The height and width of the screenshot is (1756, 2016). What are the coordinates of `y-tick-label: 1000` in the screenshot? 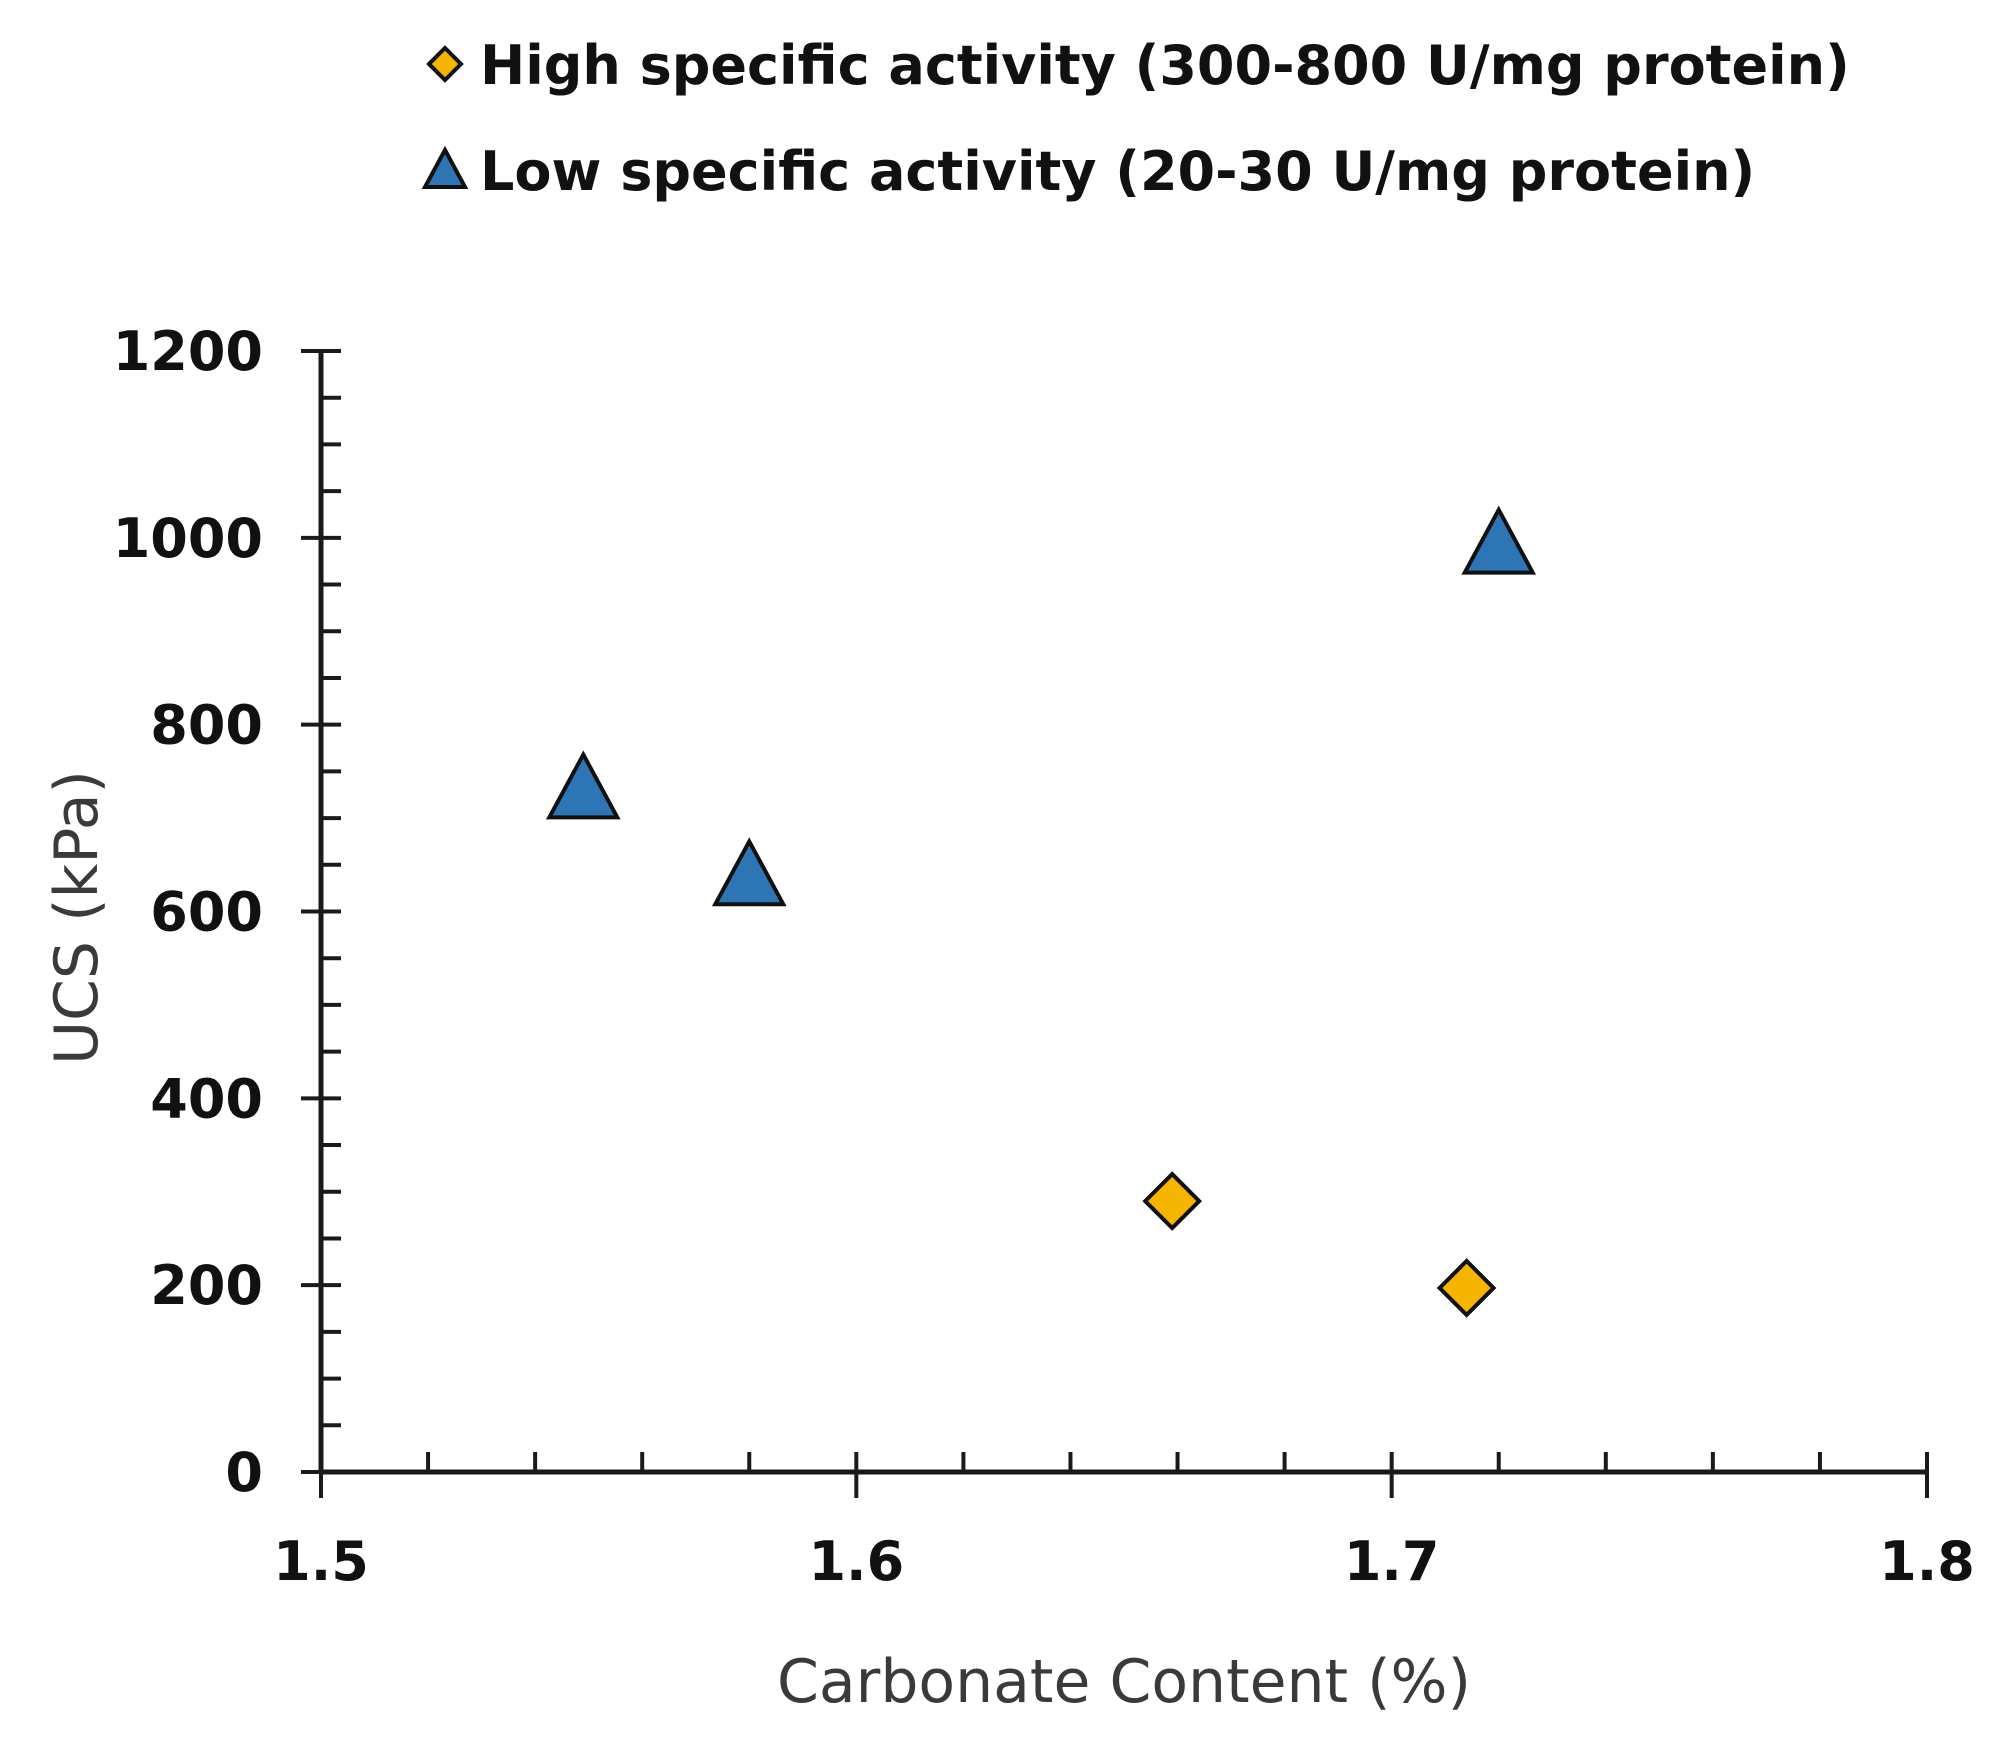 It's located at (188, 538).